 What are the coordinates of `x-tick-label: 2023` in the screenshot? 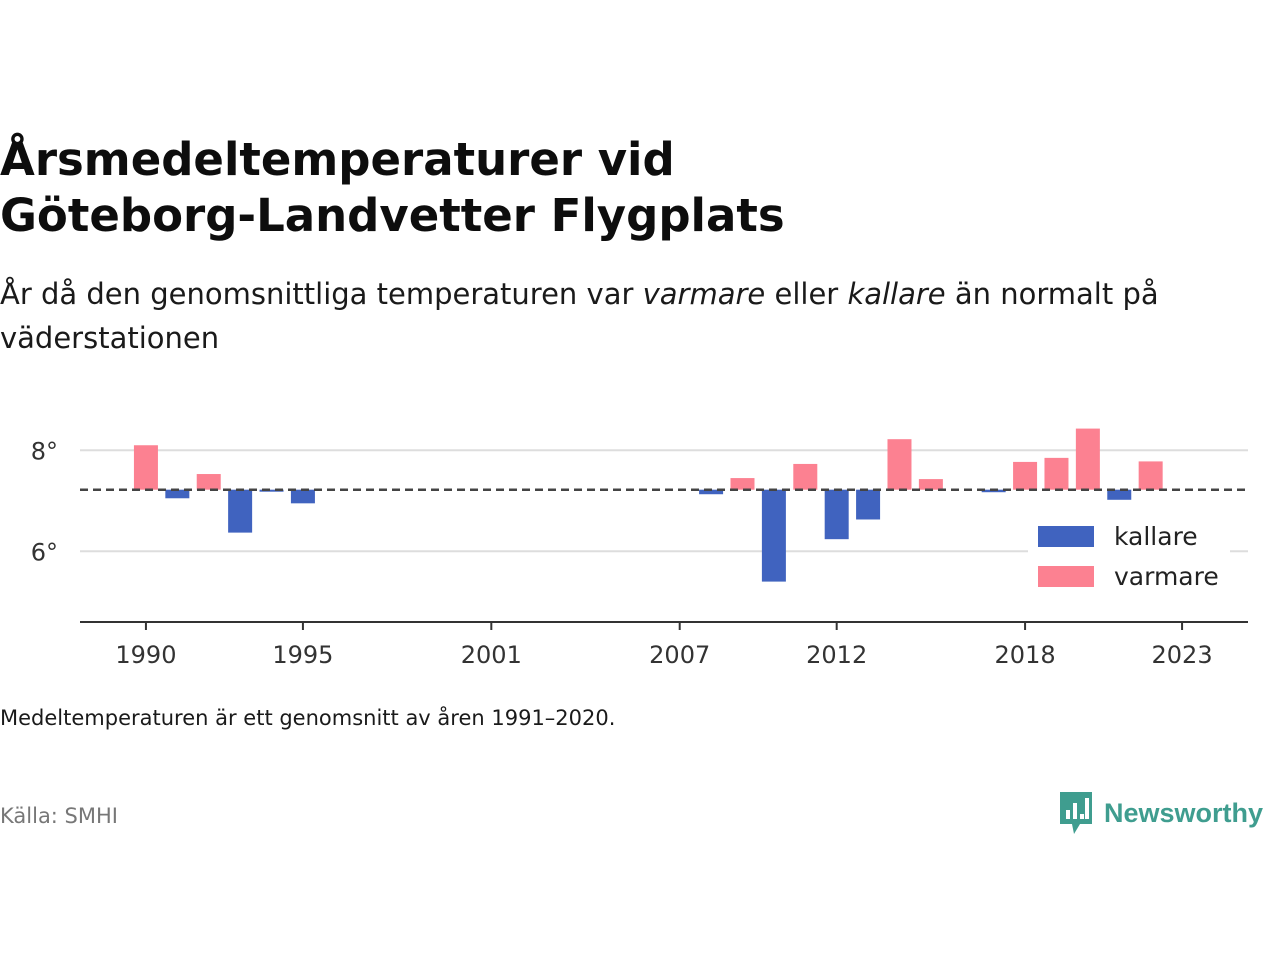 It's located at (1182, 655).